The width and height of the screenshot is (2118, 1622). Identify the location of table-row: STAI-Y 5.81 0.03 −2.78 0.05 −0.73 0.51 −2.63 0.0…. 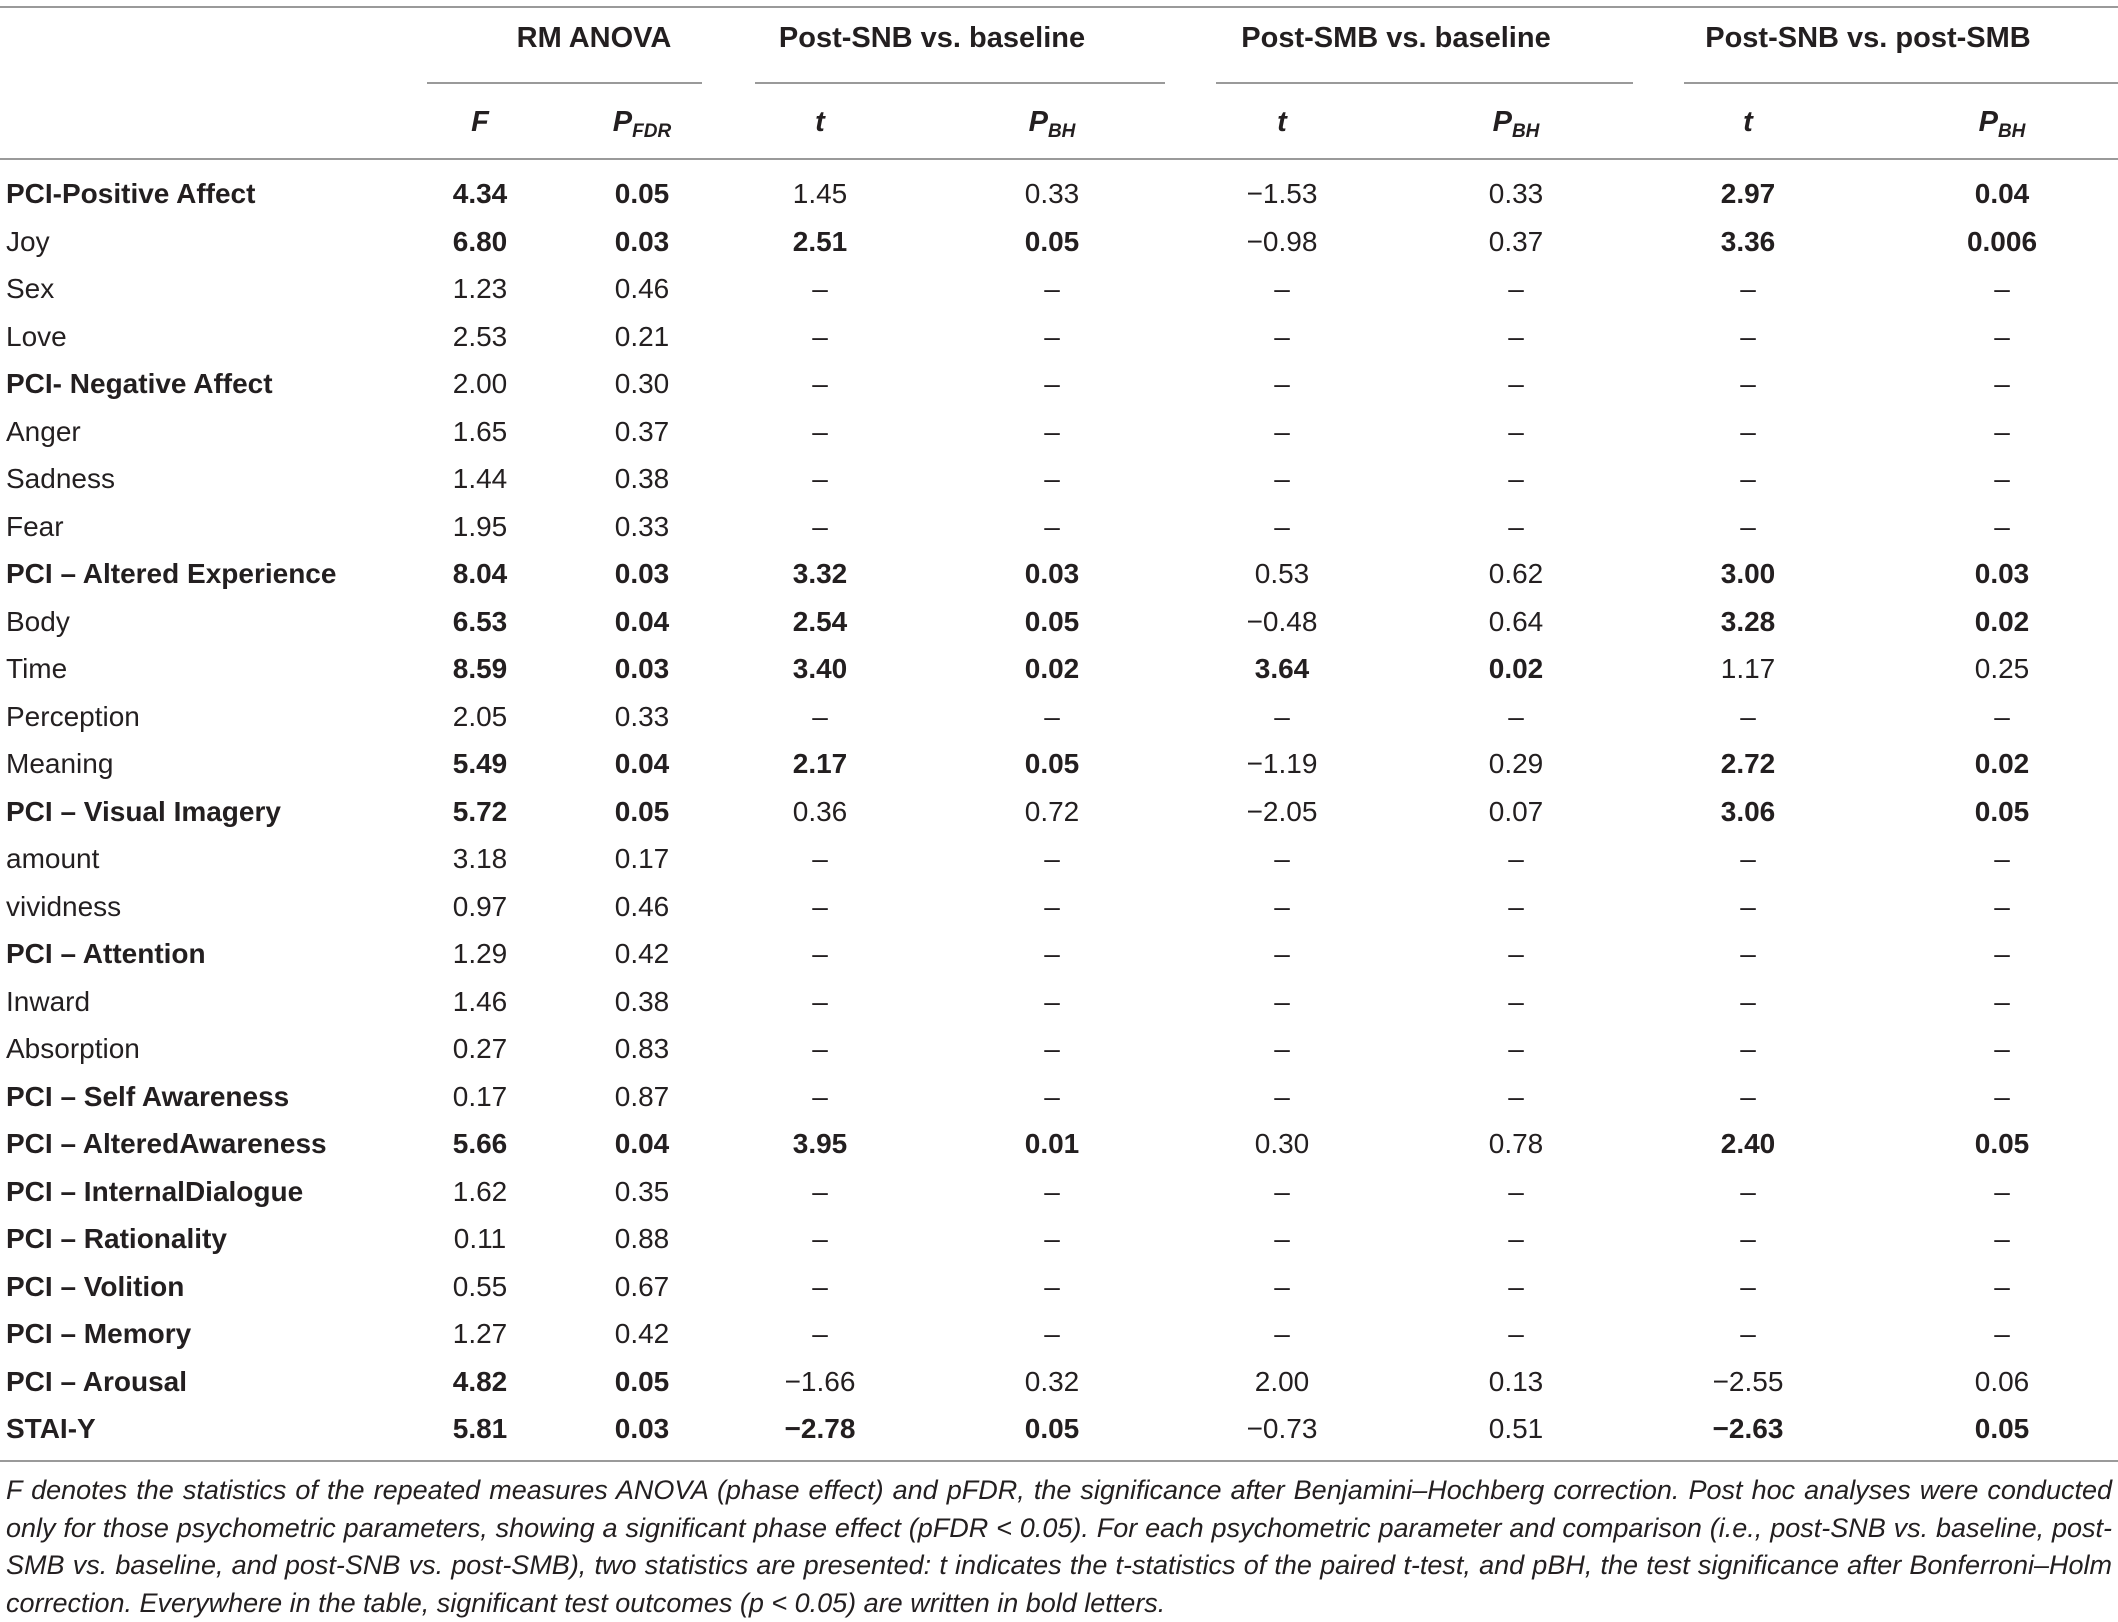
(1059, 1431).